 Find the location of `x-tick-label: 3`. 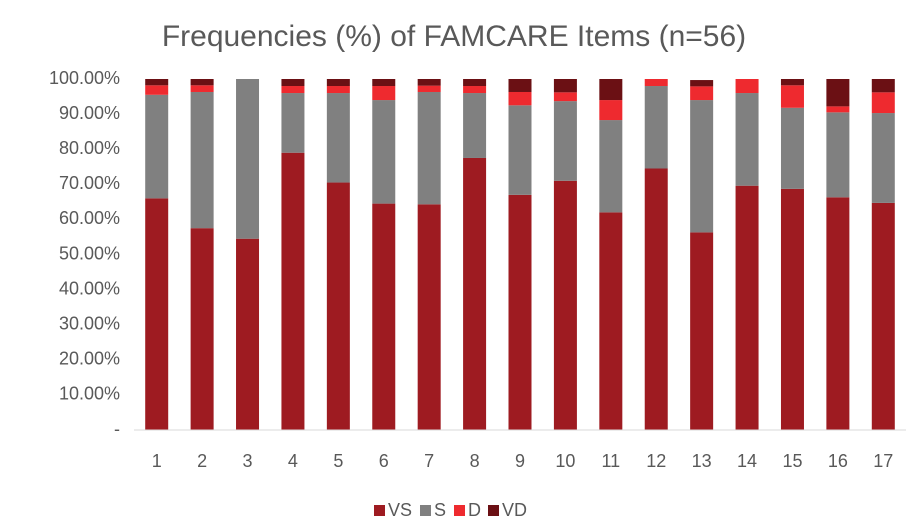

x-tick-label: 3 is located at coordinates (248, 461).